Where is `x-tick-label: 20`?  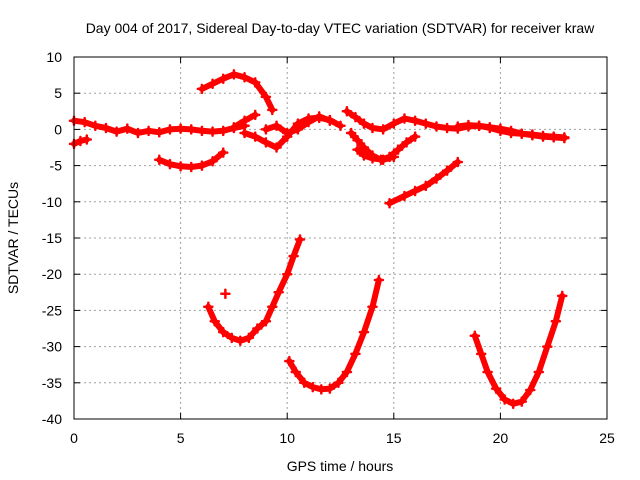 x-tick-label: 20 is located at coordinates (501, 438).